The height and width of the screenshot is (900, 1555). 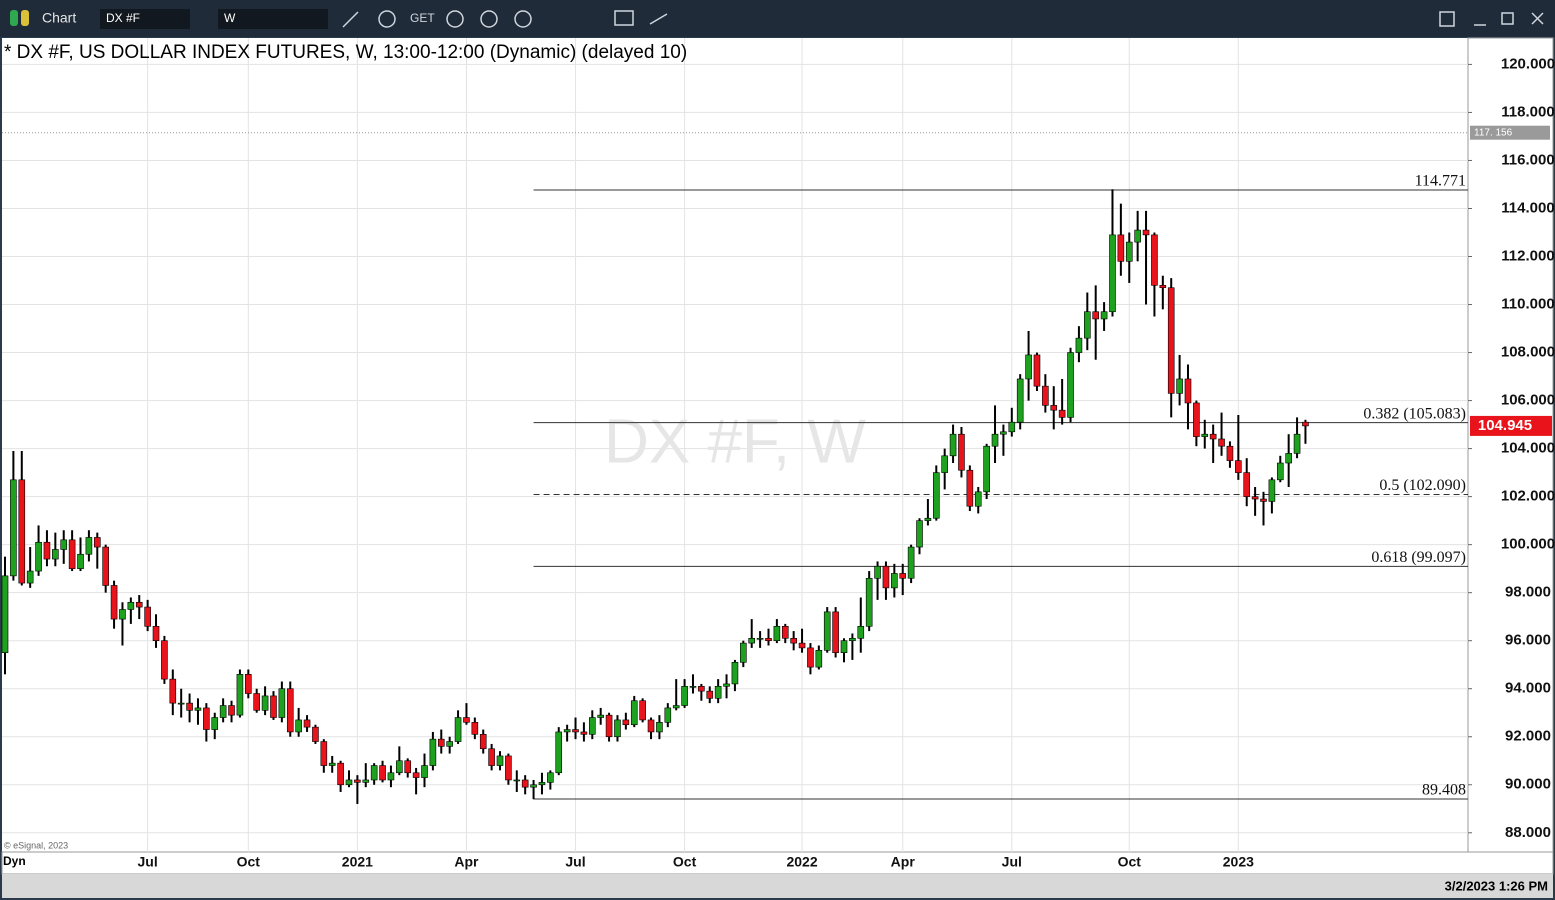 I want to click on get-button: GET, so click(x=422, y=18).